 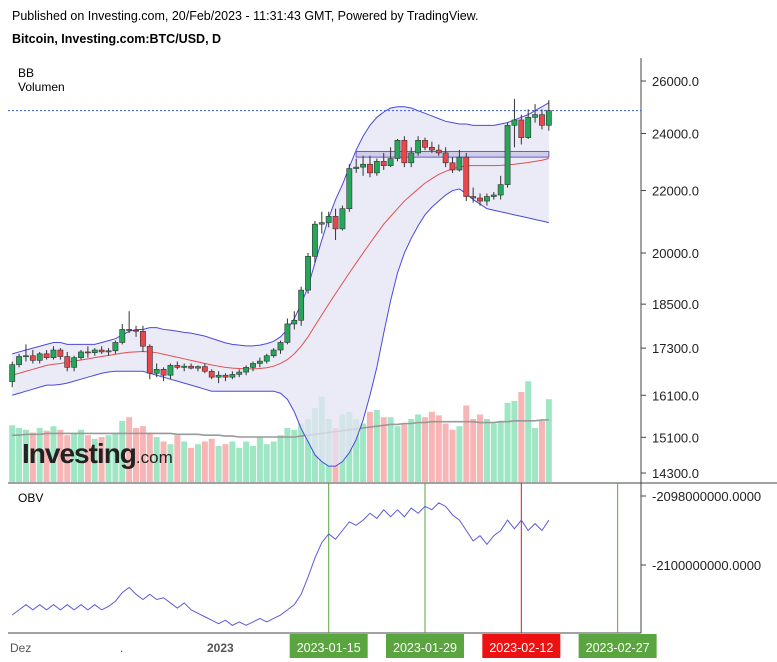 I want to click on price-tick-label: 20000.0, so click(x=675, y=253).